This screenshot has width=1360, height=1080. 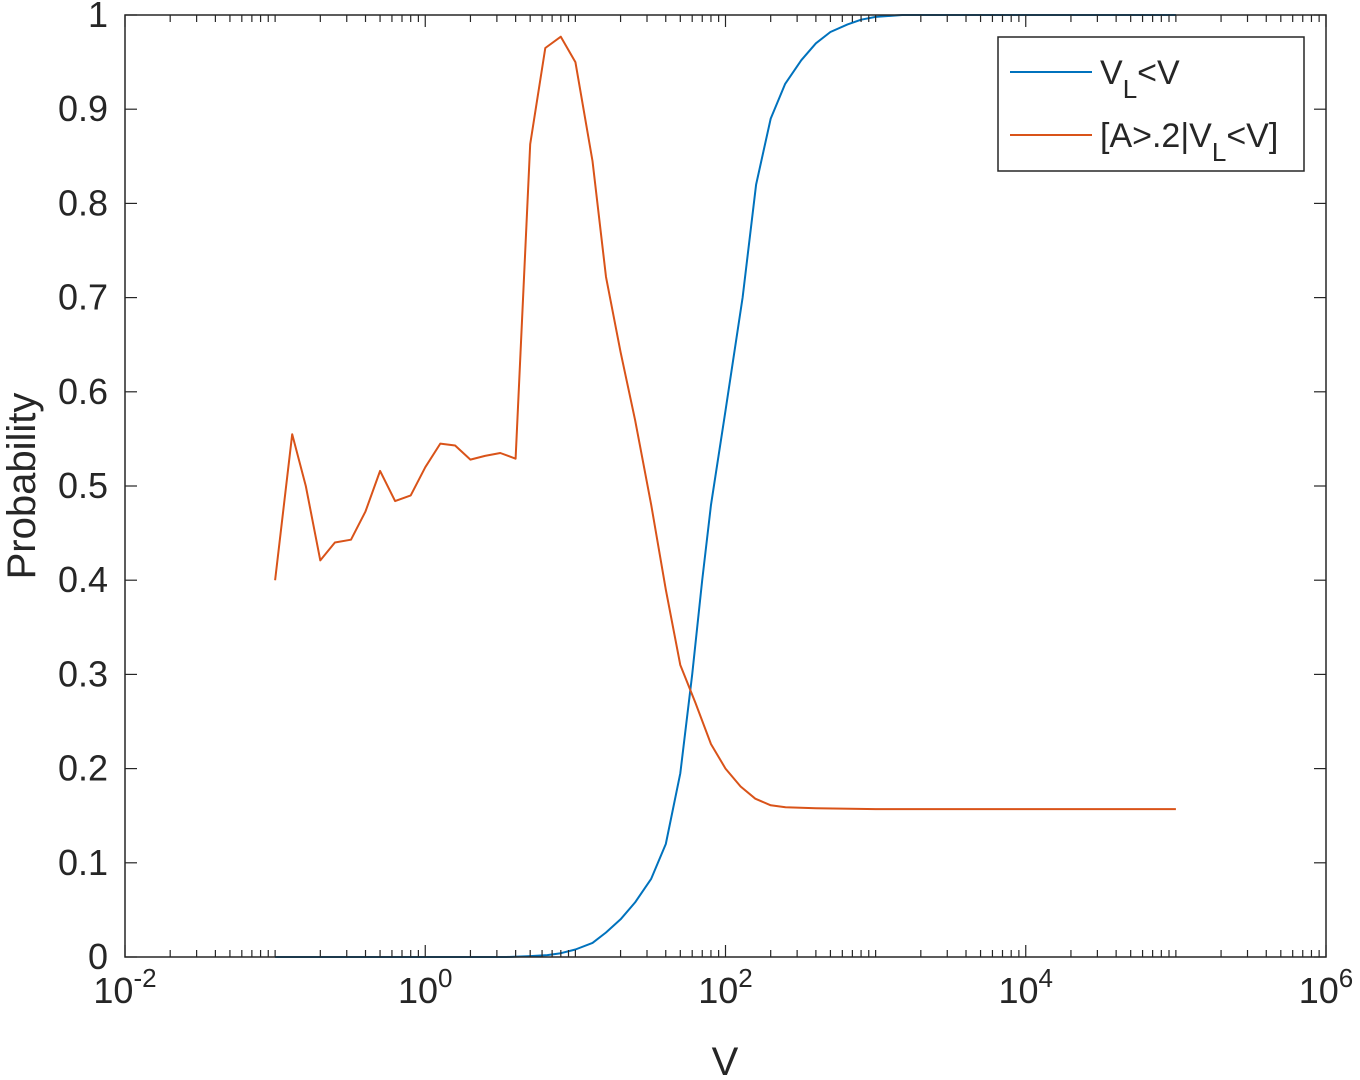 I want to click on x-tick-label: 10⁻², so click(x=124, y=987).